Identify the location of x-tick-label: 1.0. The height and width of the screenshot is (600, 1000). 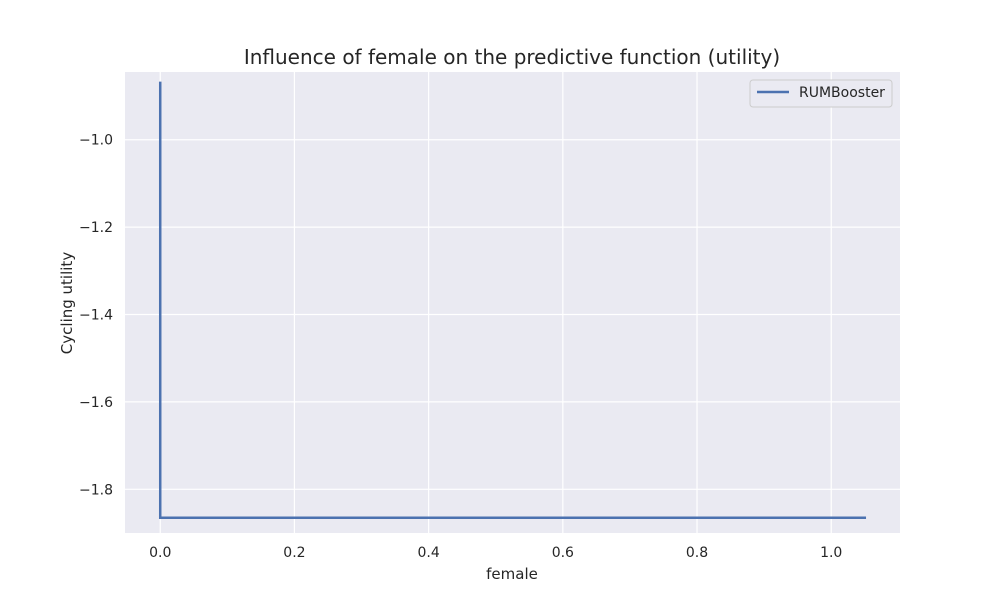
(831, 553).